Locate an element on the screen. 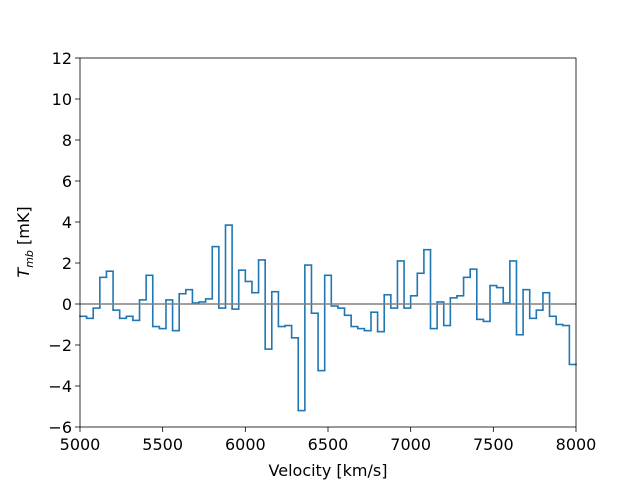 The image size is (640, 484). x-tick-label: 8000 is located at coordinates (576, 444).